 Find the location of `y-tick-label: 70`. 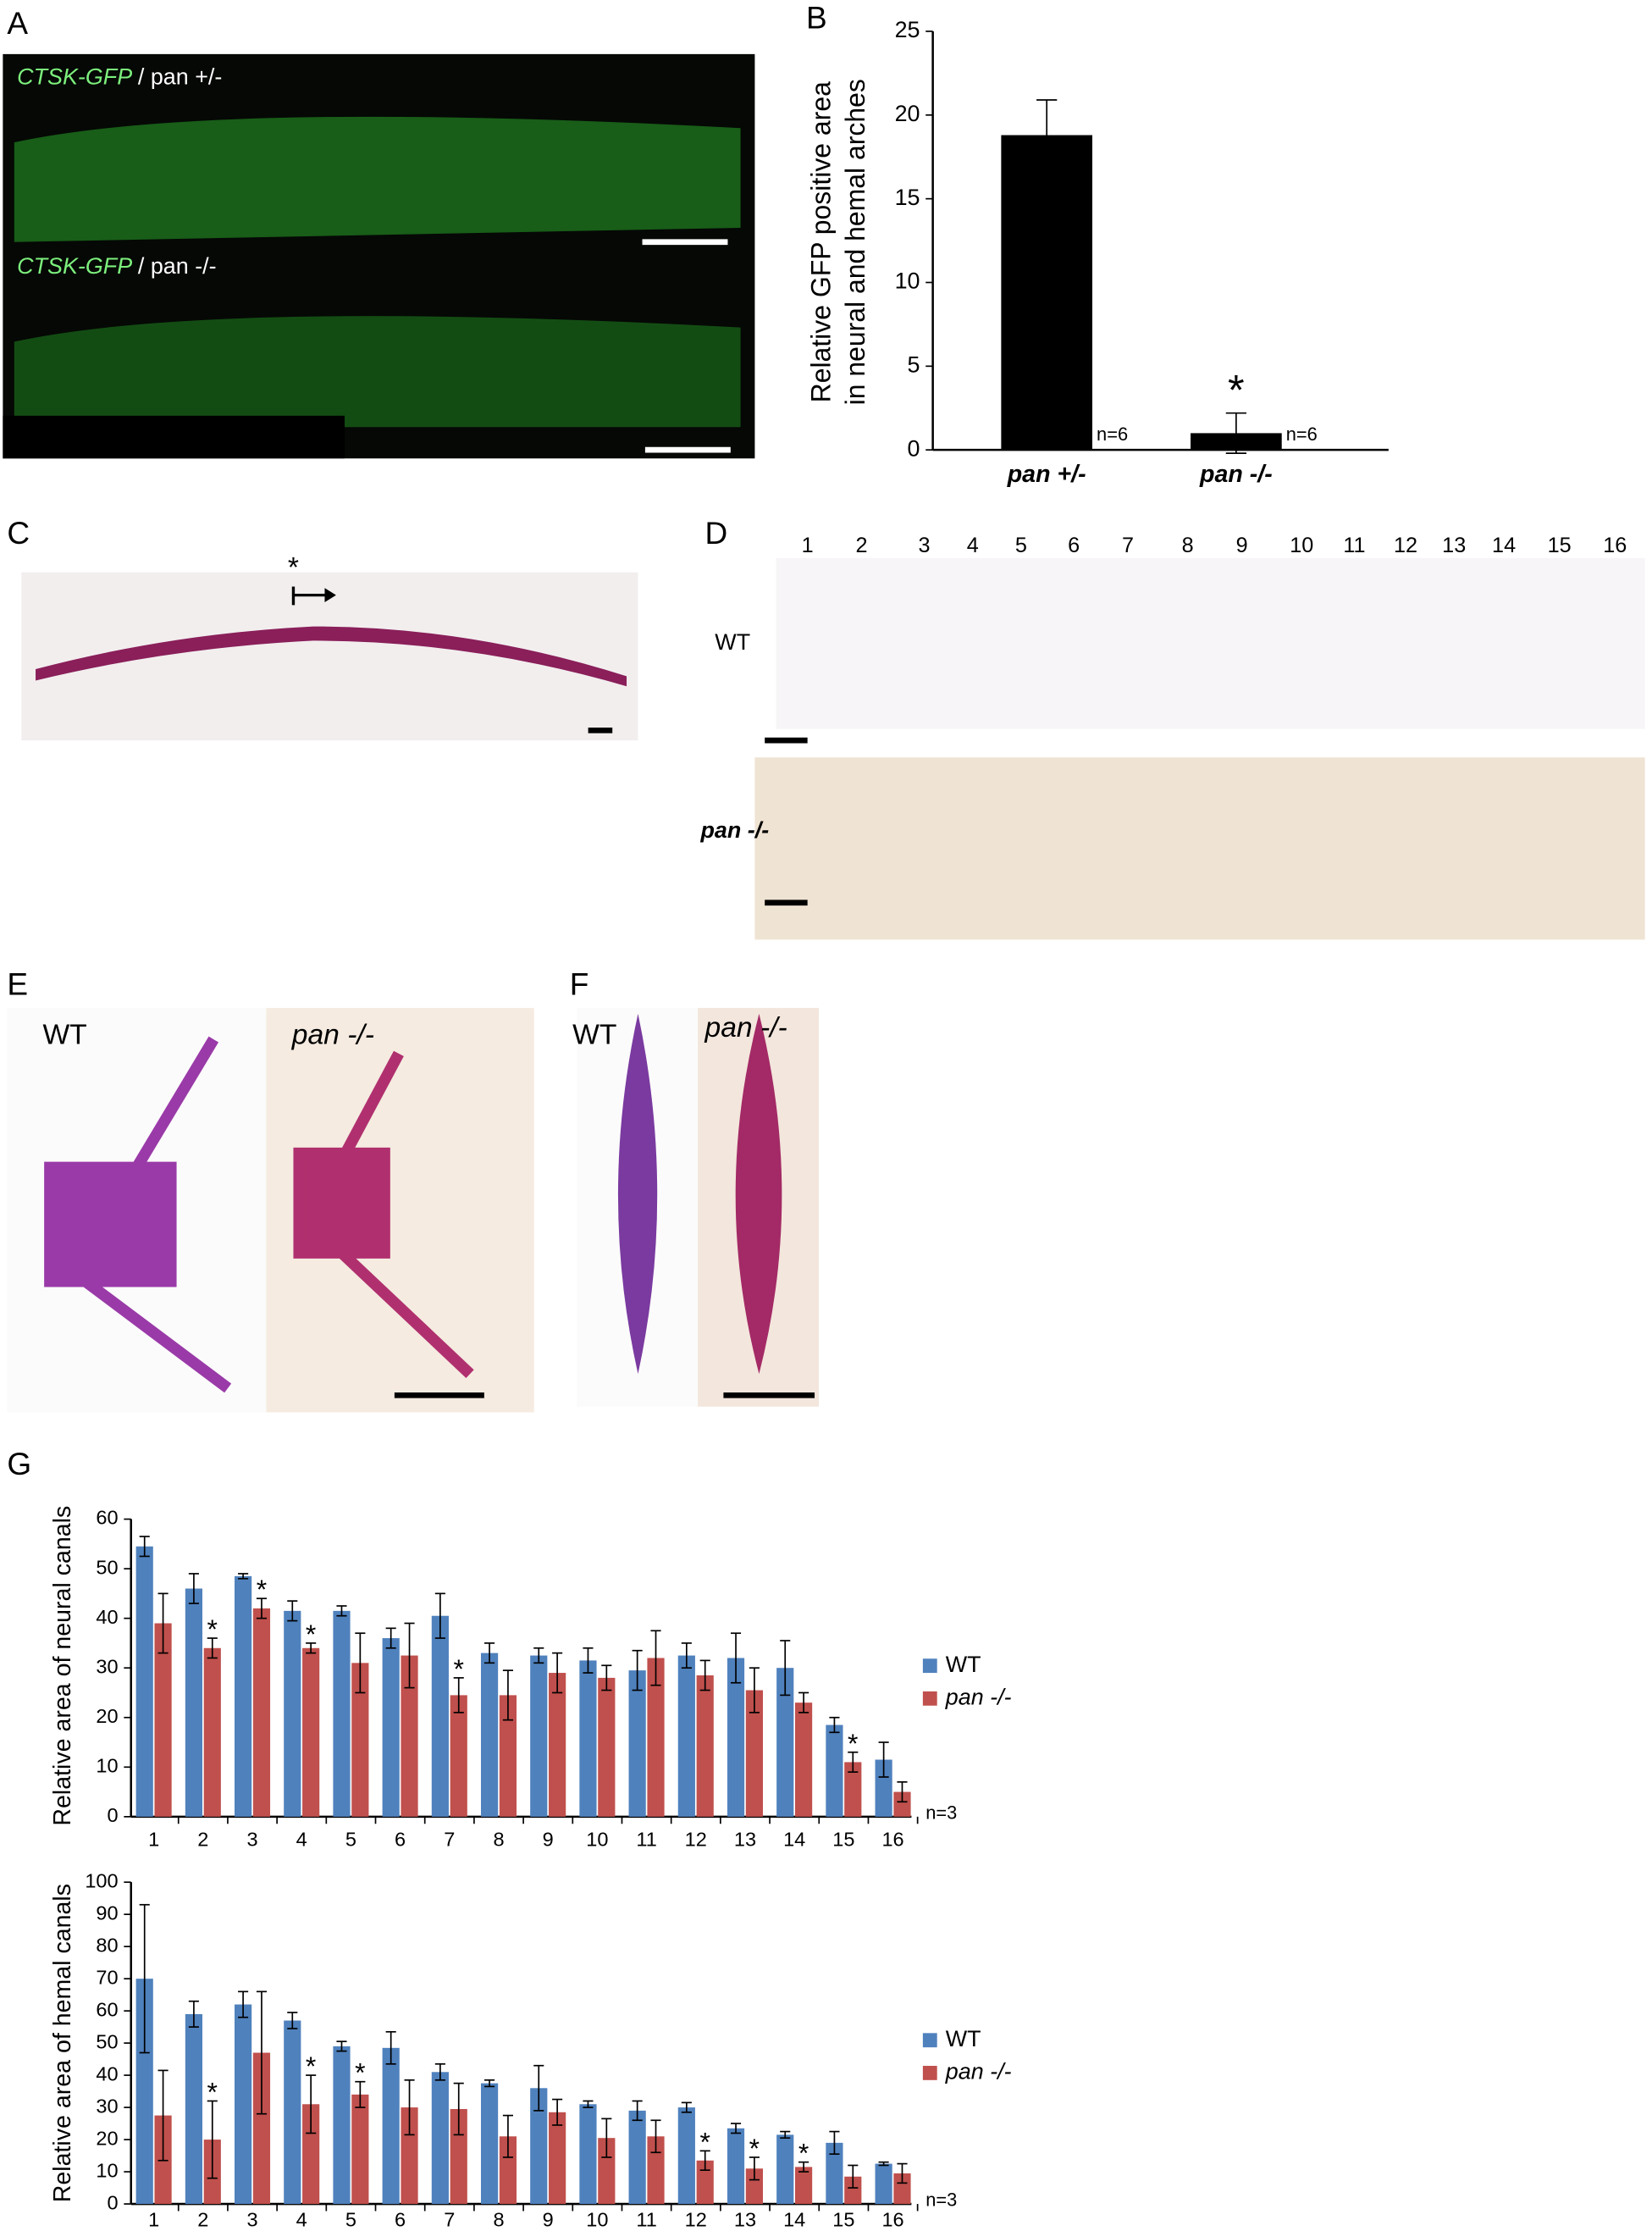

y-tick-label: 70 is located at coordinates (107, 1977).